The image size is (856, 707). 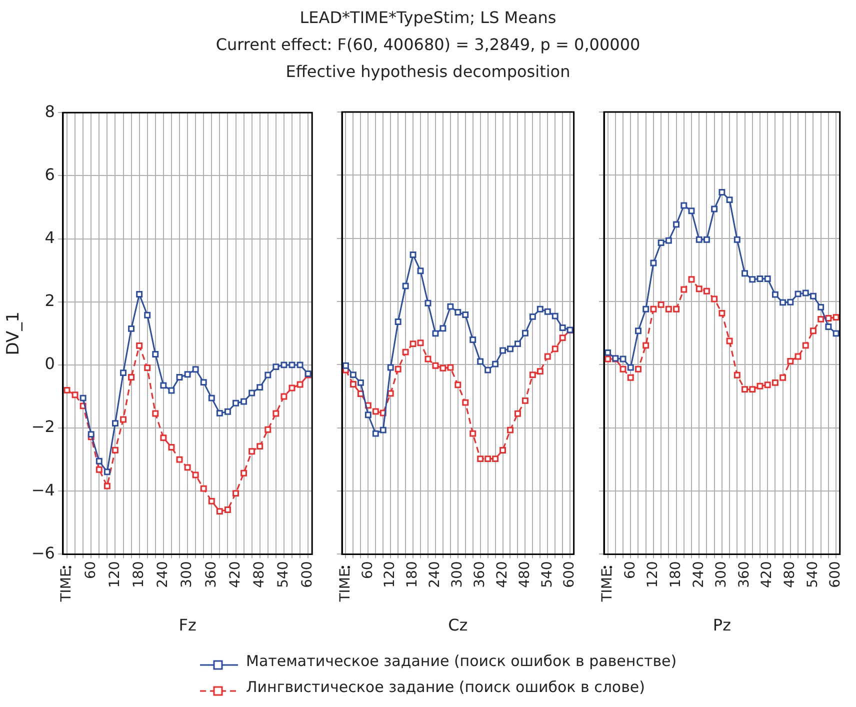 I want to click on y-tick-label: 6, so click(x=49, y=174).